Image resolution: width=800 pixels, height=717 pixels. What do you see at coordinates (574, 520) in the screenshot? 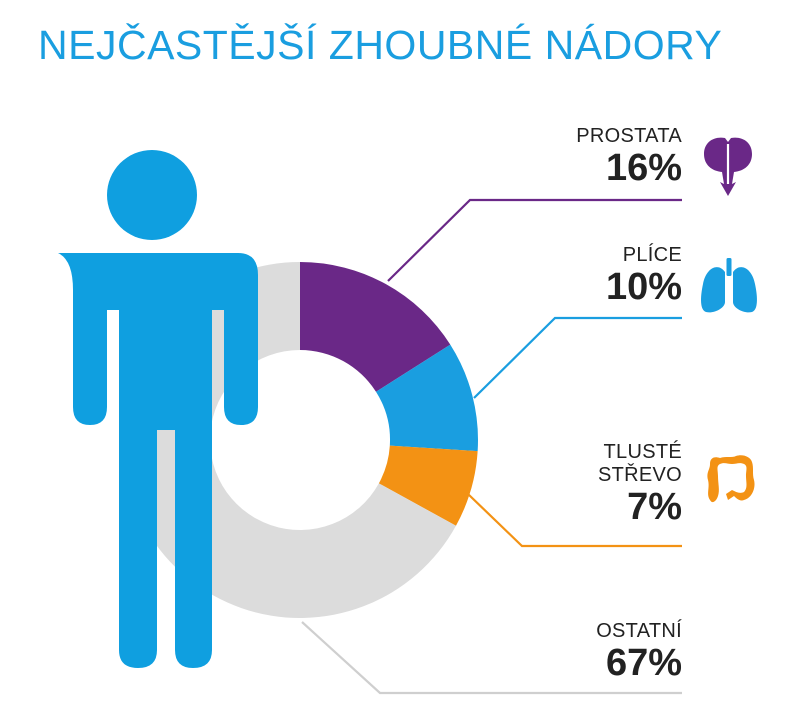
I see `leader-line-tluste-strevo` at bounding box center [574, 520].